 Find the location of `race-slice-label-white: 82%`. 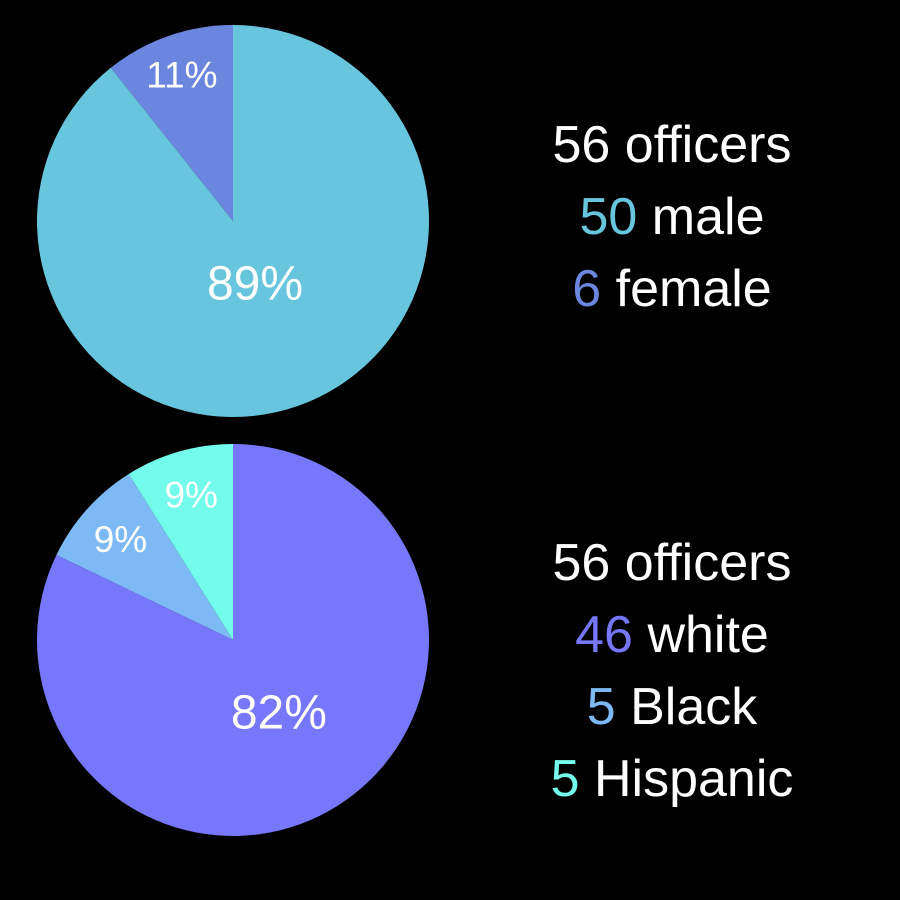

race-slice-label-white: 82% is located at coordinates (279, 713).